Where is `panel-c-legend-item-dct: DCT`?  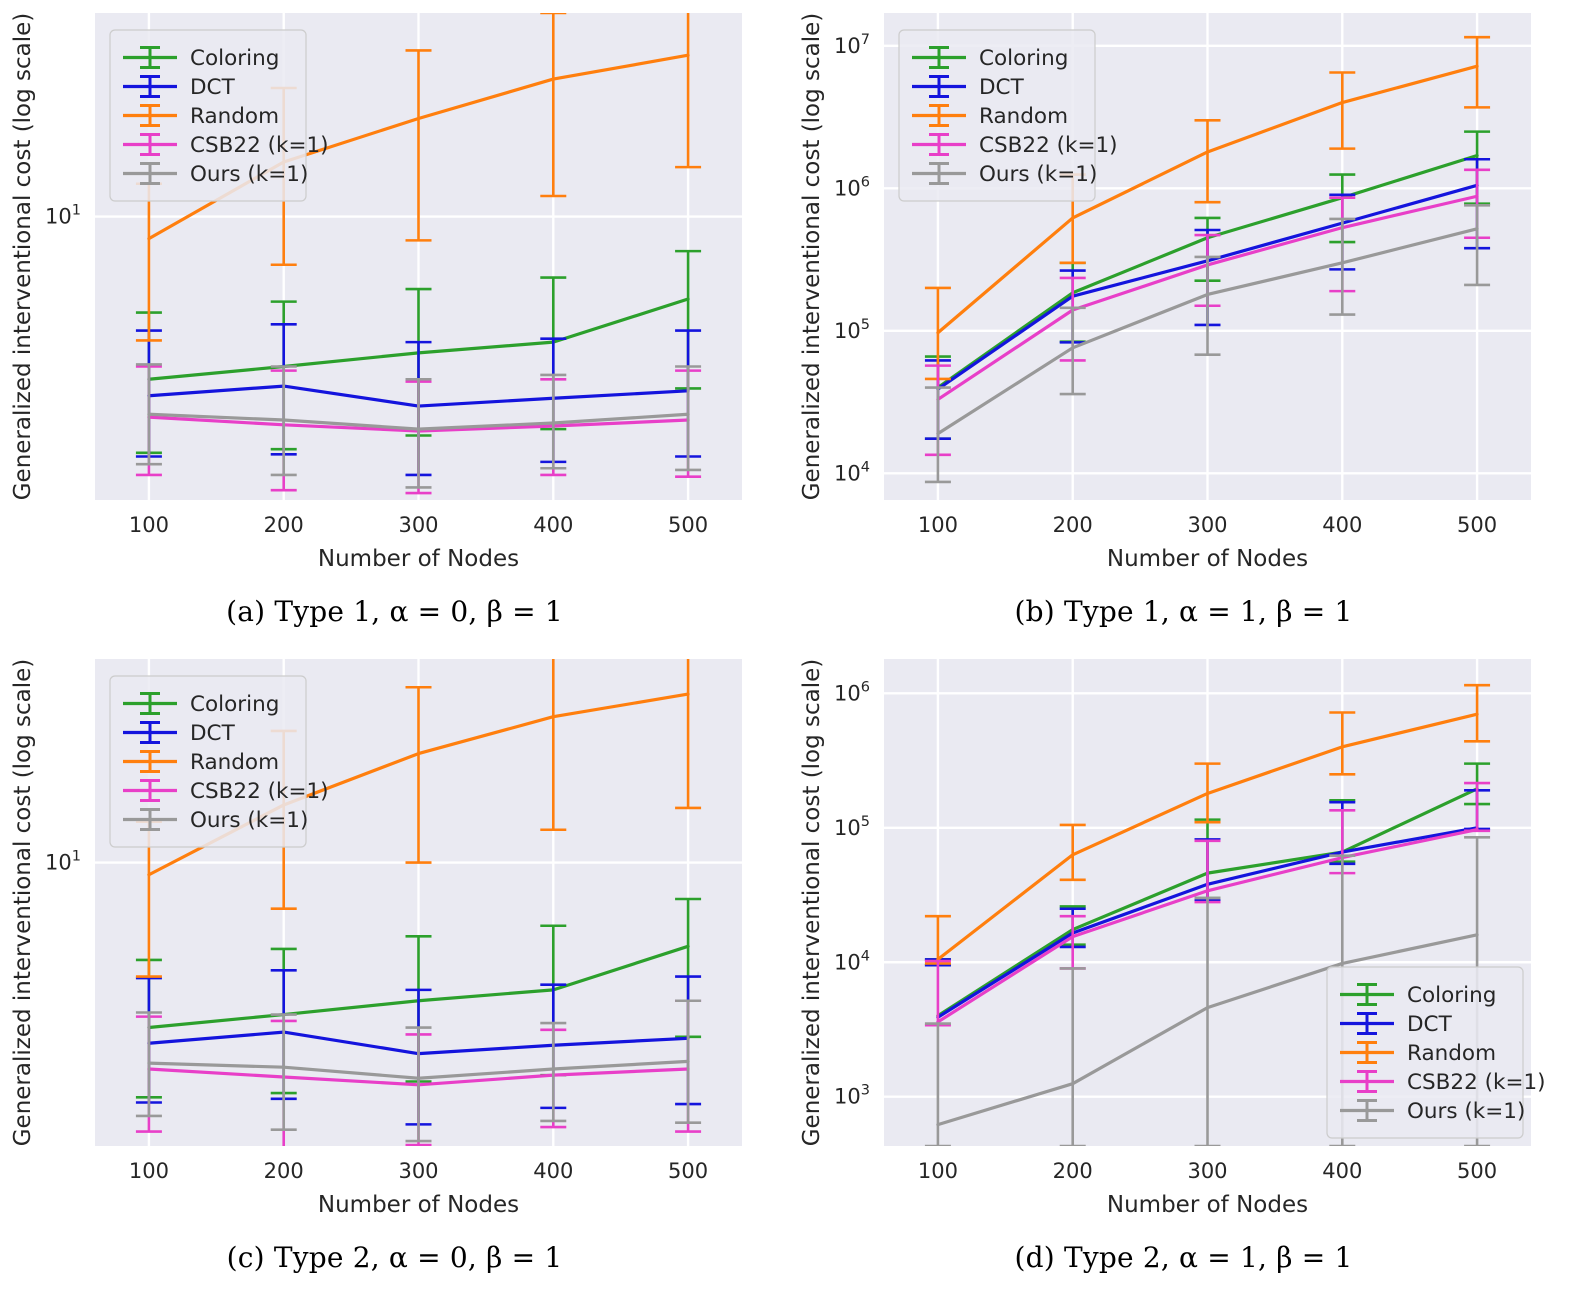
panel-c-legend-item-dct: DCT is located at coordinates (179, 733).